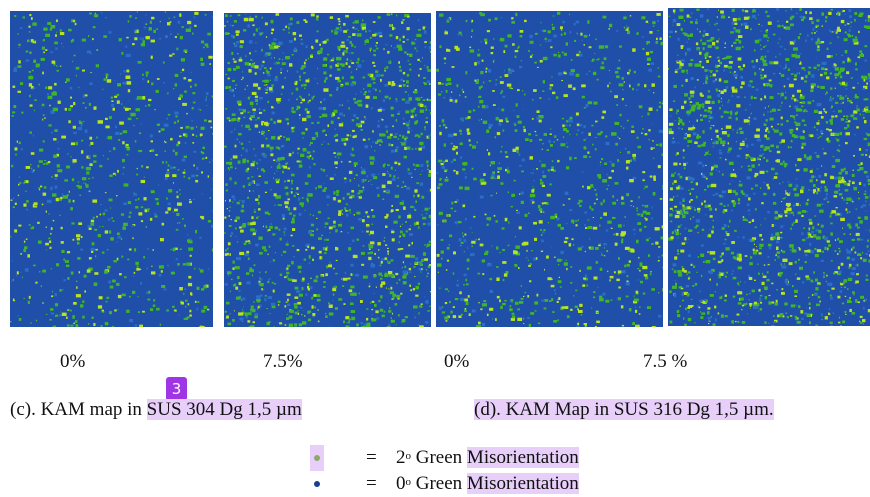  Describe the element at coordinates (401, 483) in the screenshot. I see `legend-degree: 0` at that location.